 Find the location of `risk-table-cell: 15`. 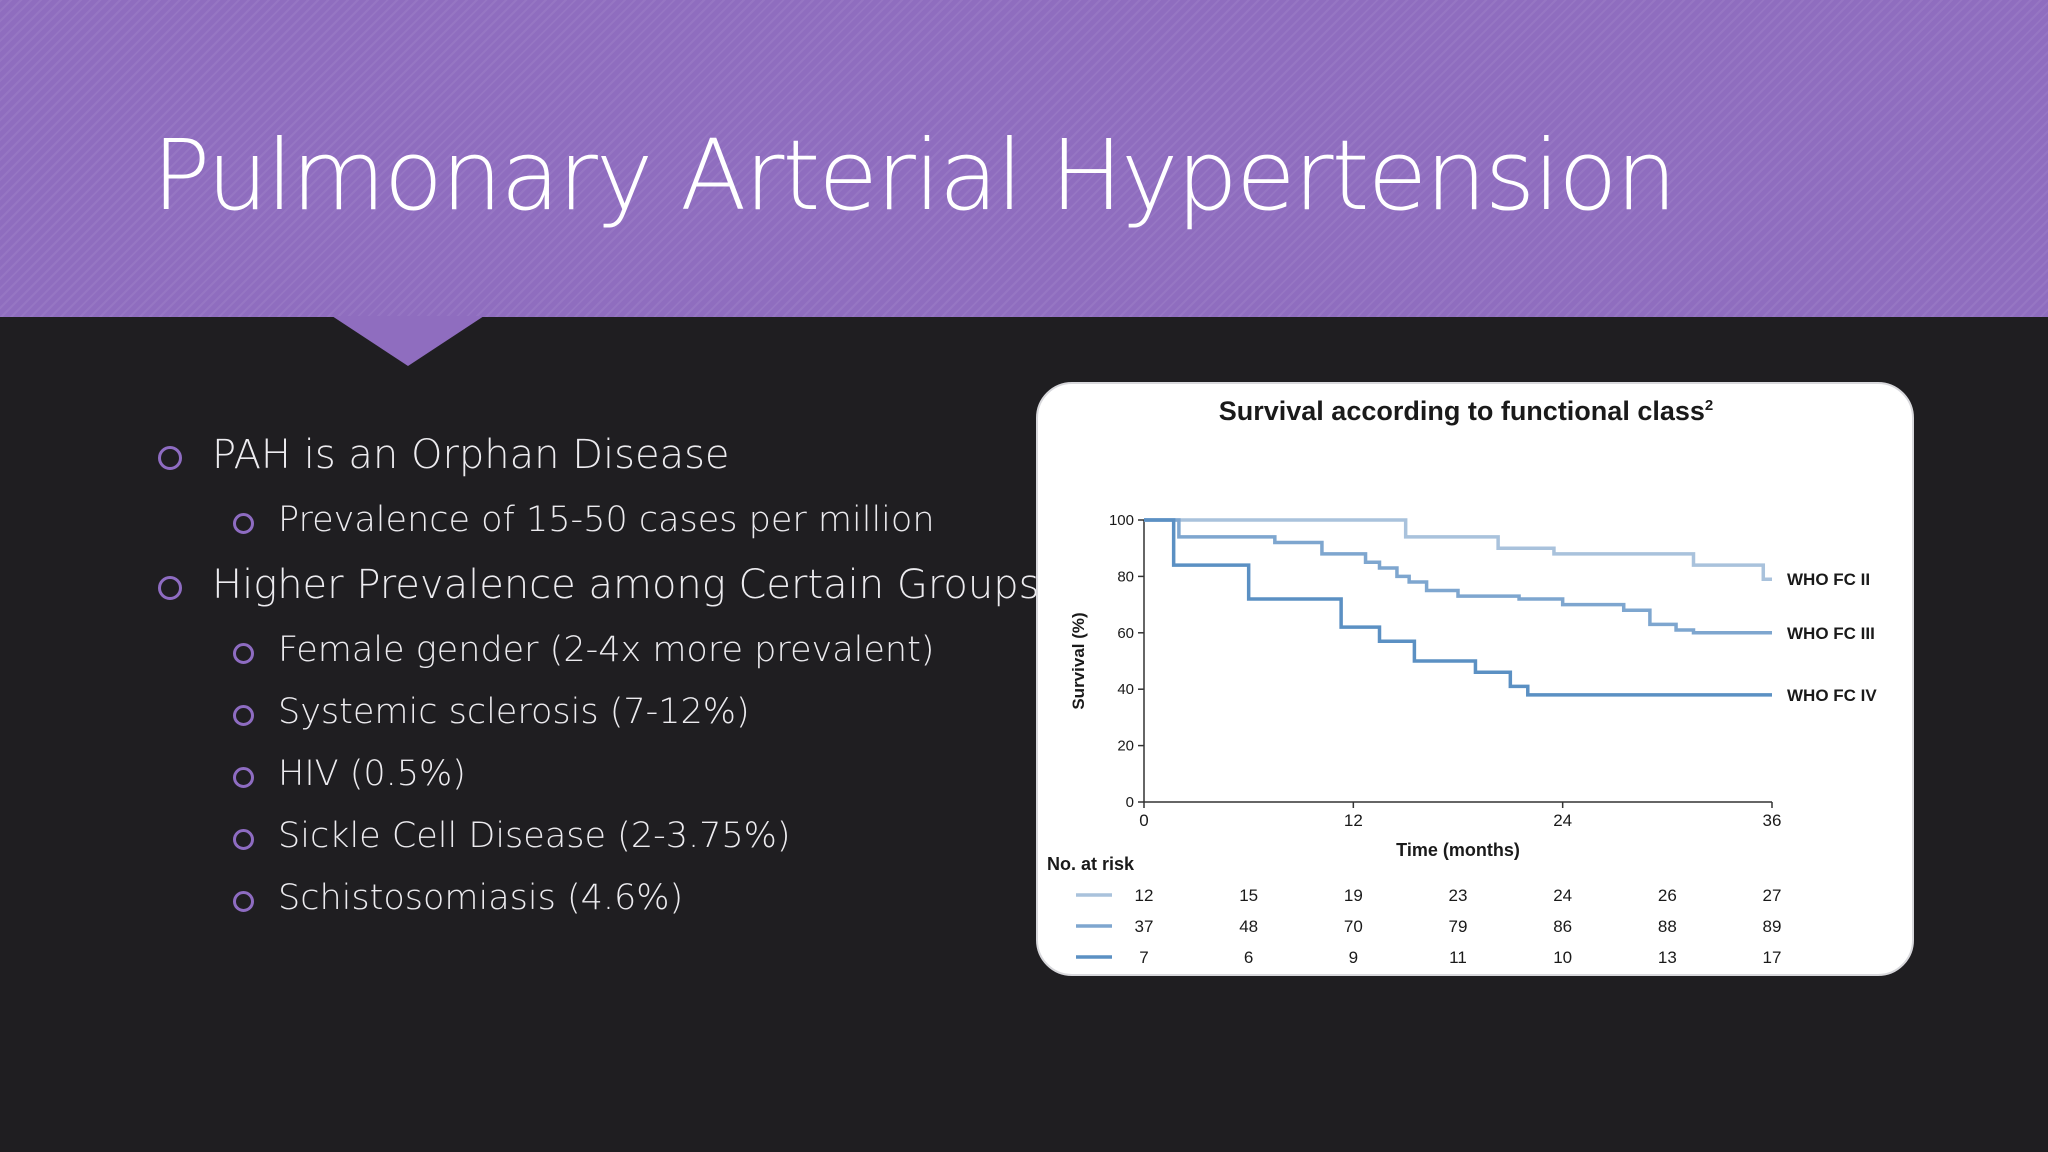

risk-table-cell: 15 is located at coordinates (1248, 895).